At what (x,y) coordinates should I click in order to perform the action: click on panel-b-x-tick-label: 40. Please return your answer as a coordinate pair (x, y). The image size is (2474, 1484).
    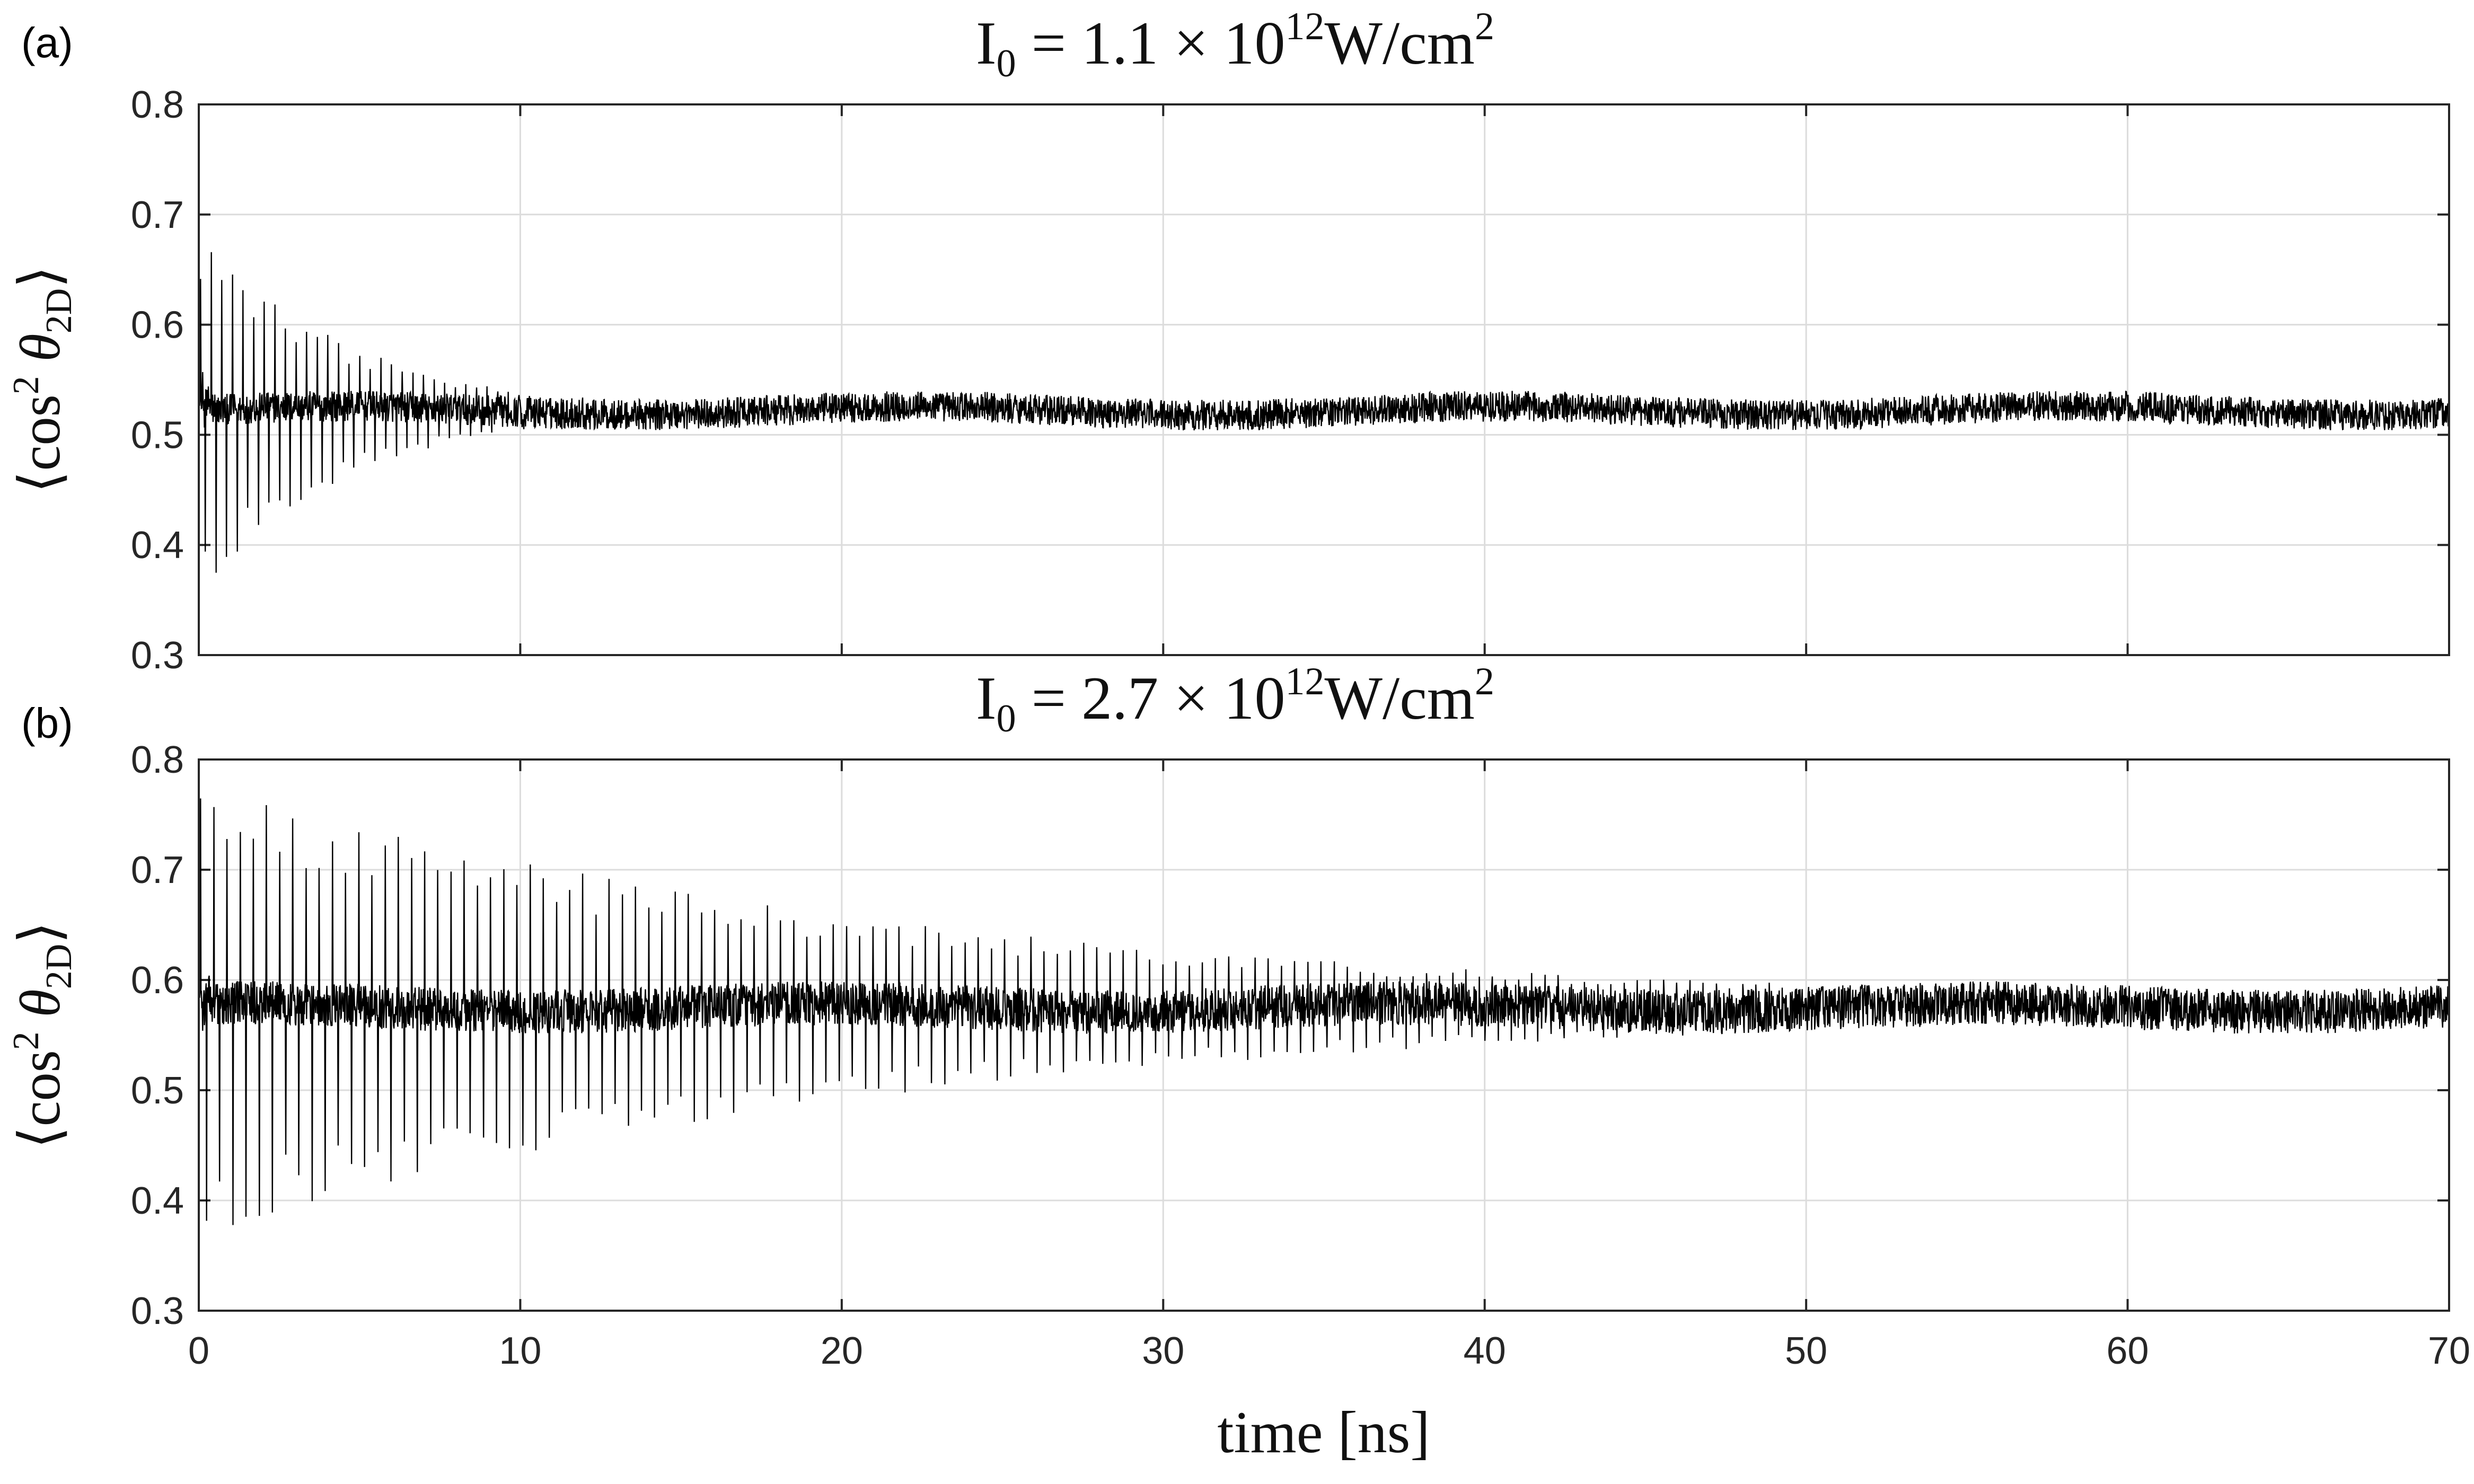
    Looking at the image, I should click on (1485, 1351).